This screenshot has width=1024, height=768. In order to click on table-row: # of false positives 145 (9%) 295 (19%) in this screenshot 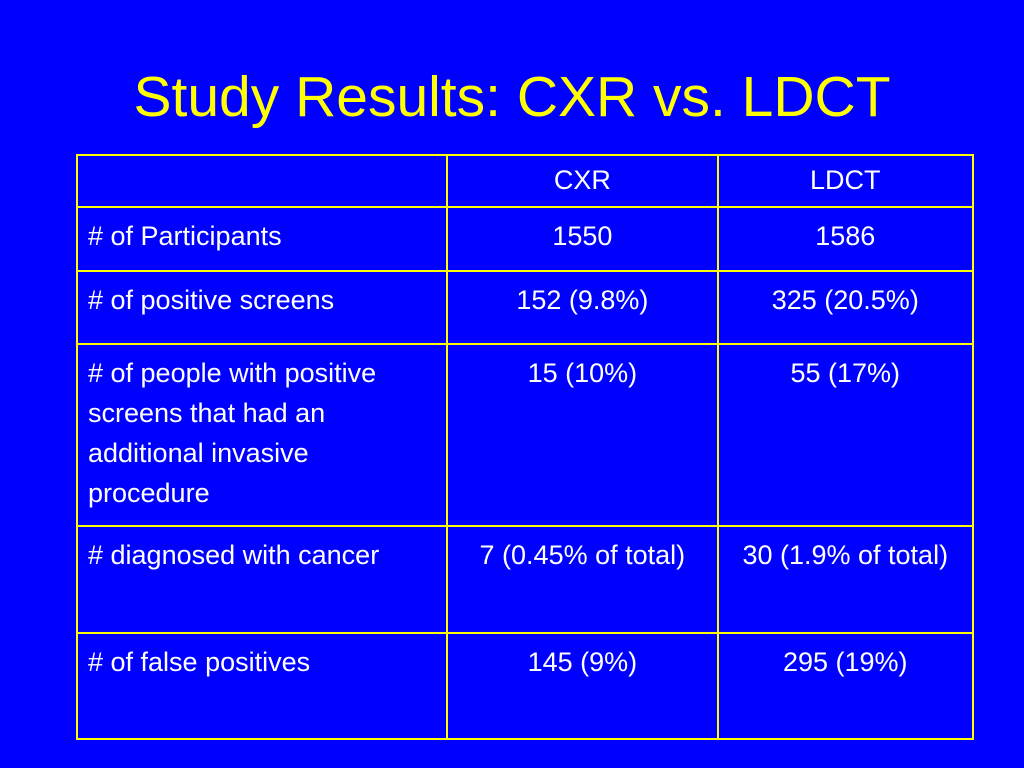, I will do `click(525, 686)`.